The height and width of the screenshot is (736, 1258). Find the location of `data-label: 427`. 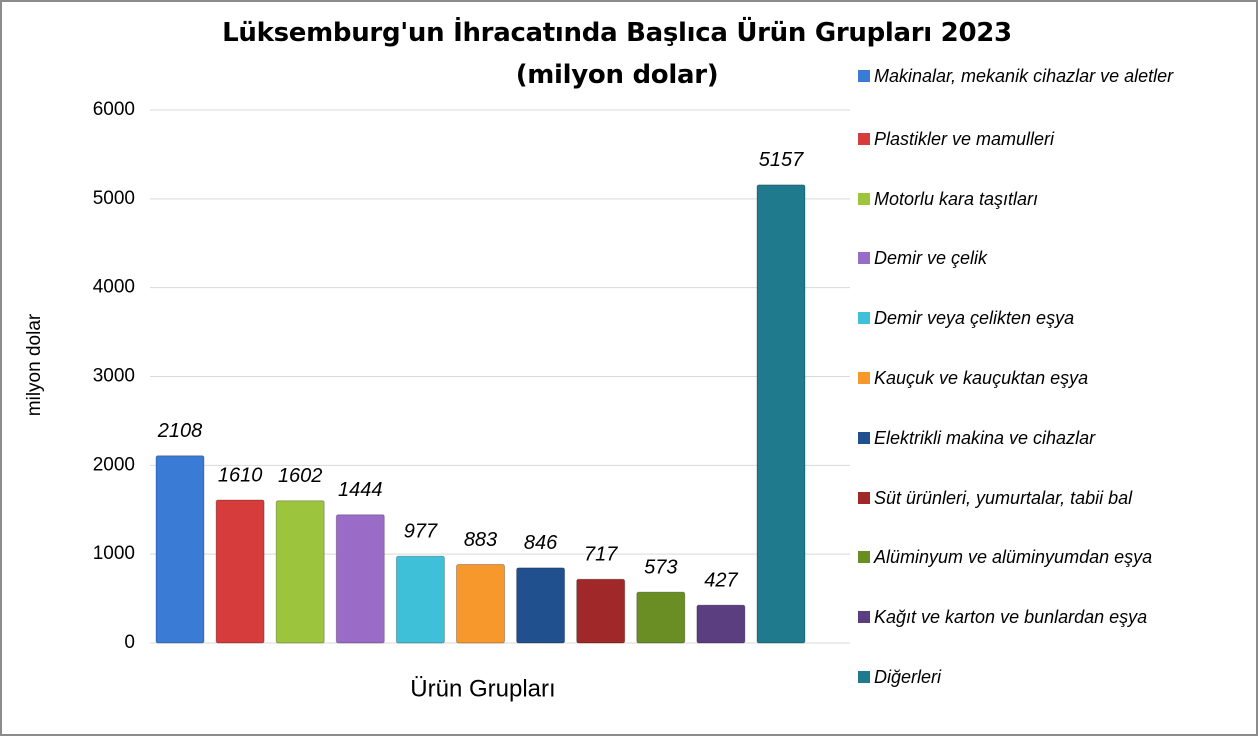

data-label: 427 is located at coordinates (721, 580).